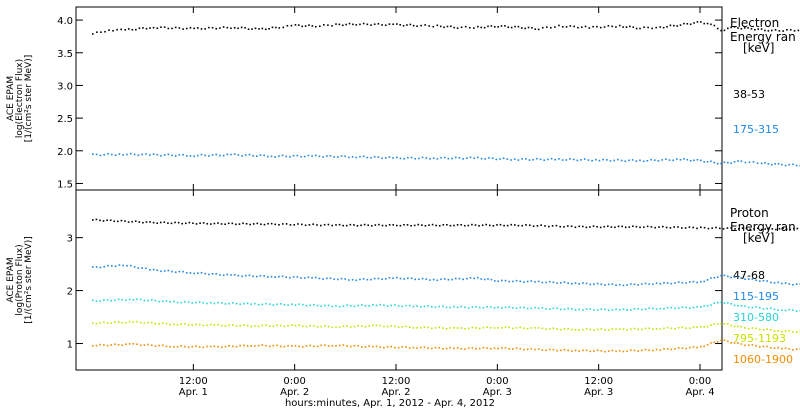 Image resolution: width=800 pixels, height=410 pixels. What do you see at coordinates (65, 184) in the screenshot?
I see `y-tick-label: 1.5` at bounding box center [65, 184].